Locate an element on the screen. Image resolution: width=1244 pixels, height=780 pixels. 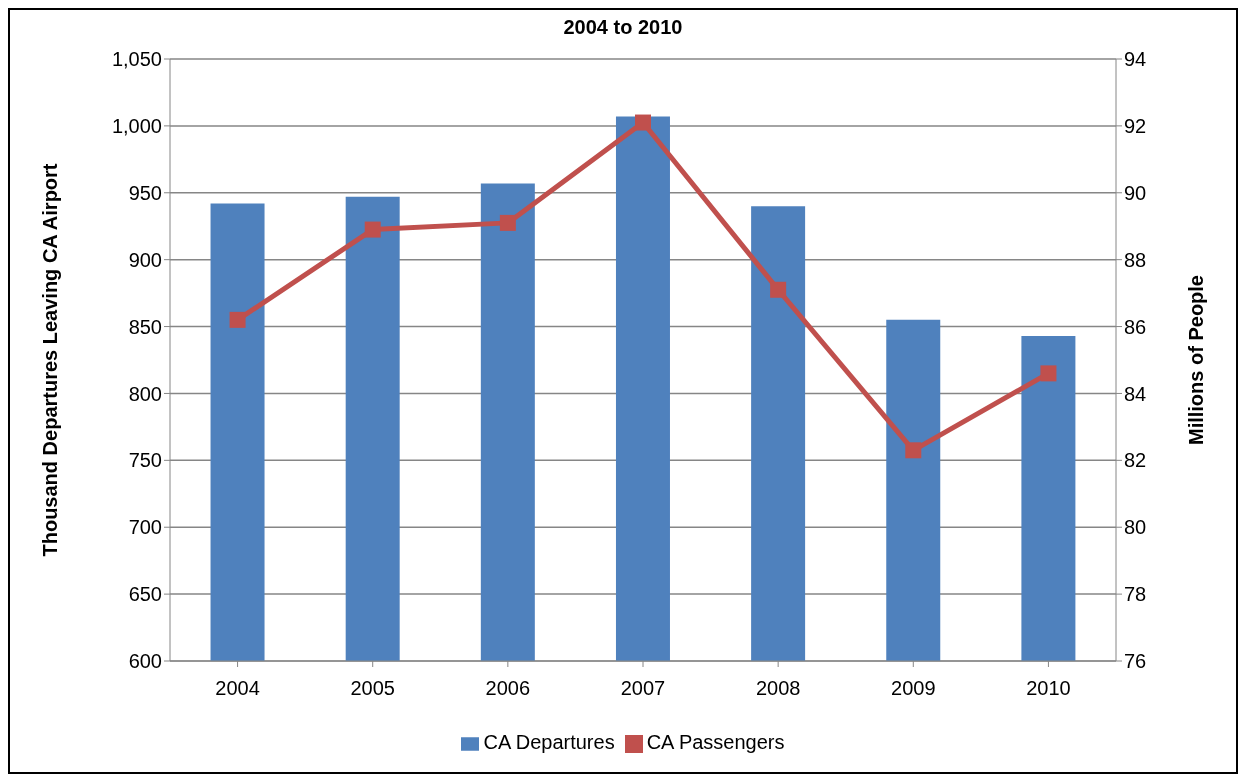
y-tick-label: 900 is located at coordinates (145, 259).